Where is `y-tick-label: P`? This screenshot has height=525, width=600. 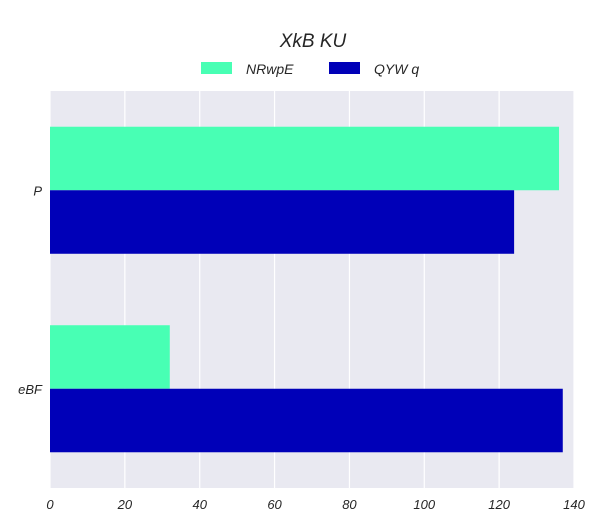 y-tick-label: P is located at coordinates (37, 190).